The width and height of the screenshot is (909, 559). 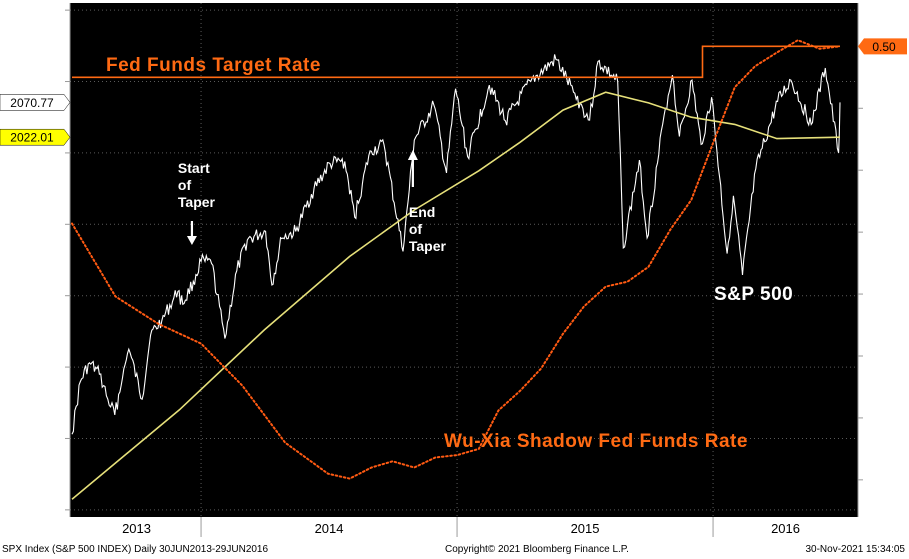 I want to click on right-tick-label-1: -2.50, so click(x=881, y=418).